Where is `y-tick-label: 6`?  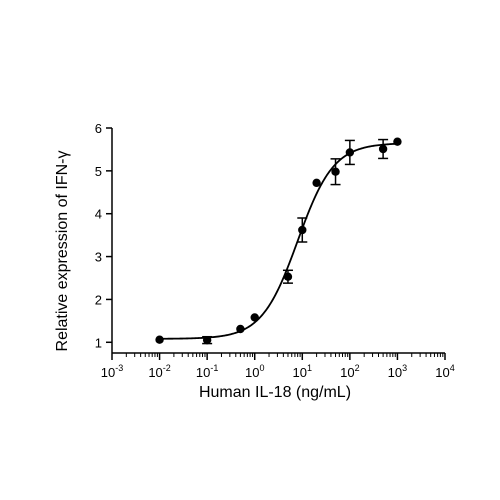
y-tick-label: 6 is located at coordinates (98, 128).